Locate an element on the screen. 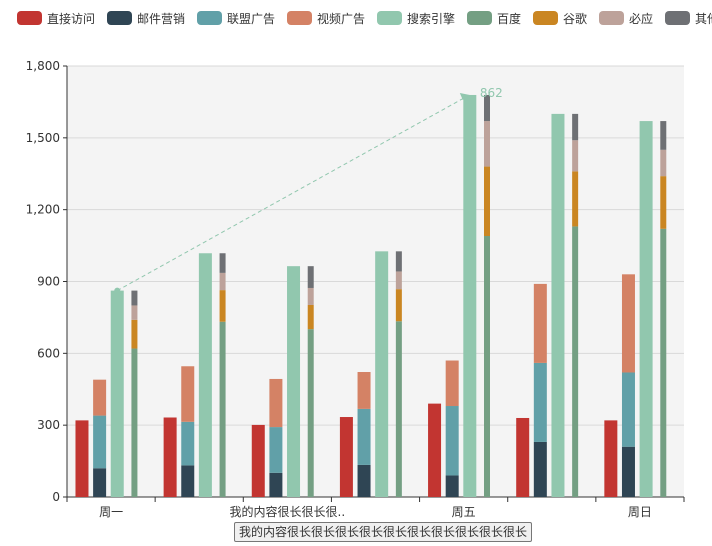  annotation-arrowhead is located at coordinates (464, 96).